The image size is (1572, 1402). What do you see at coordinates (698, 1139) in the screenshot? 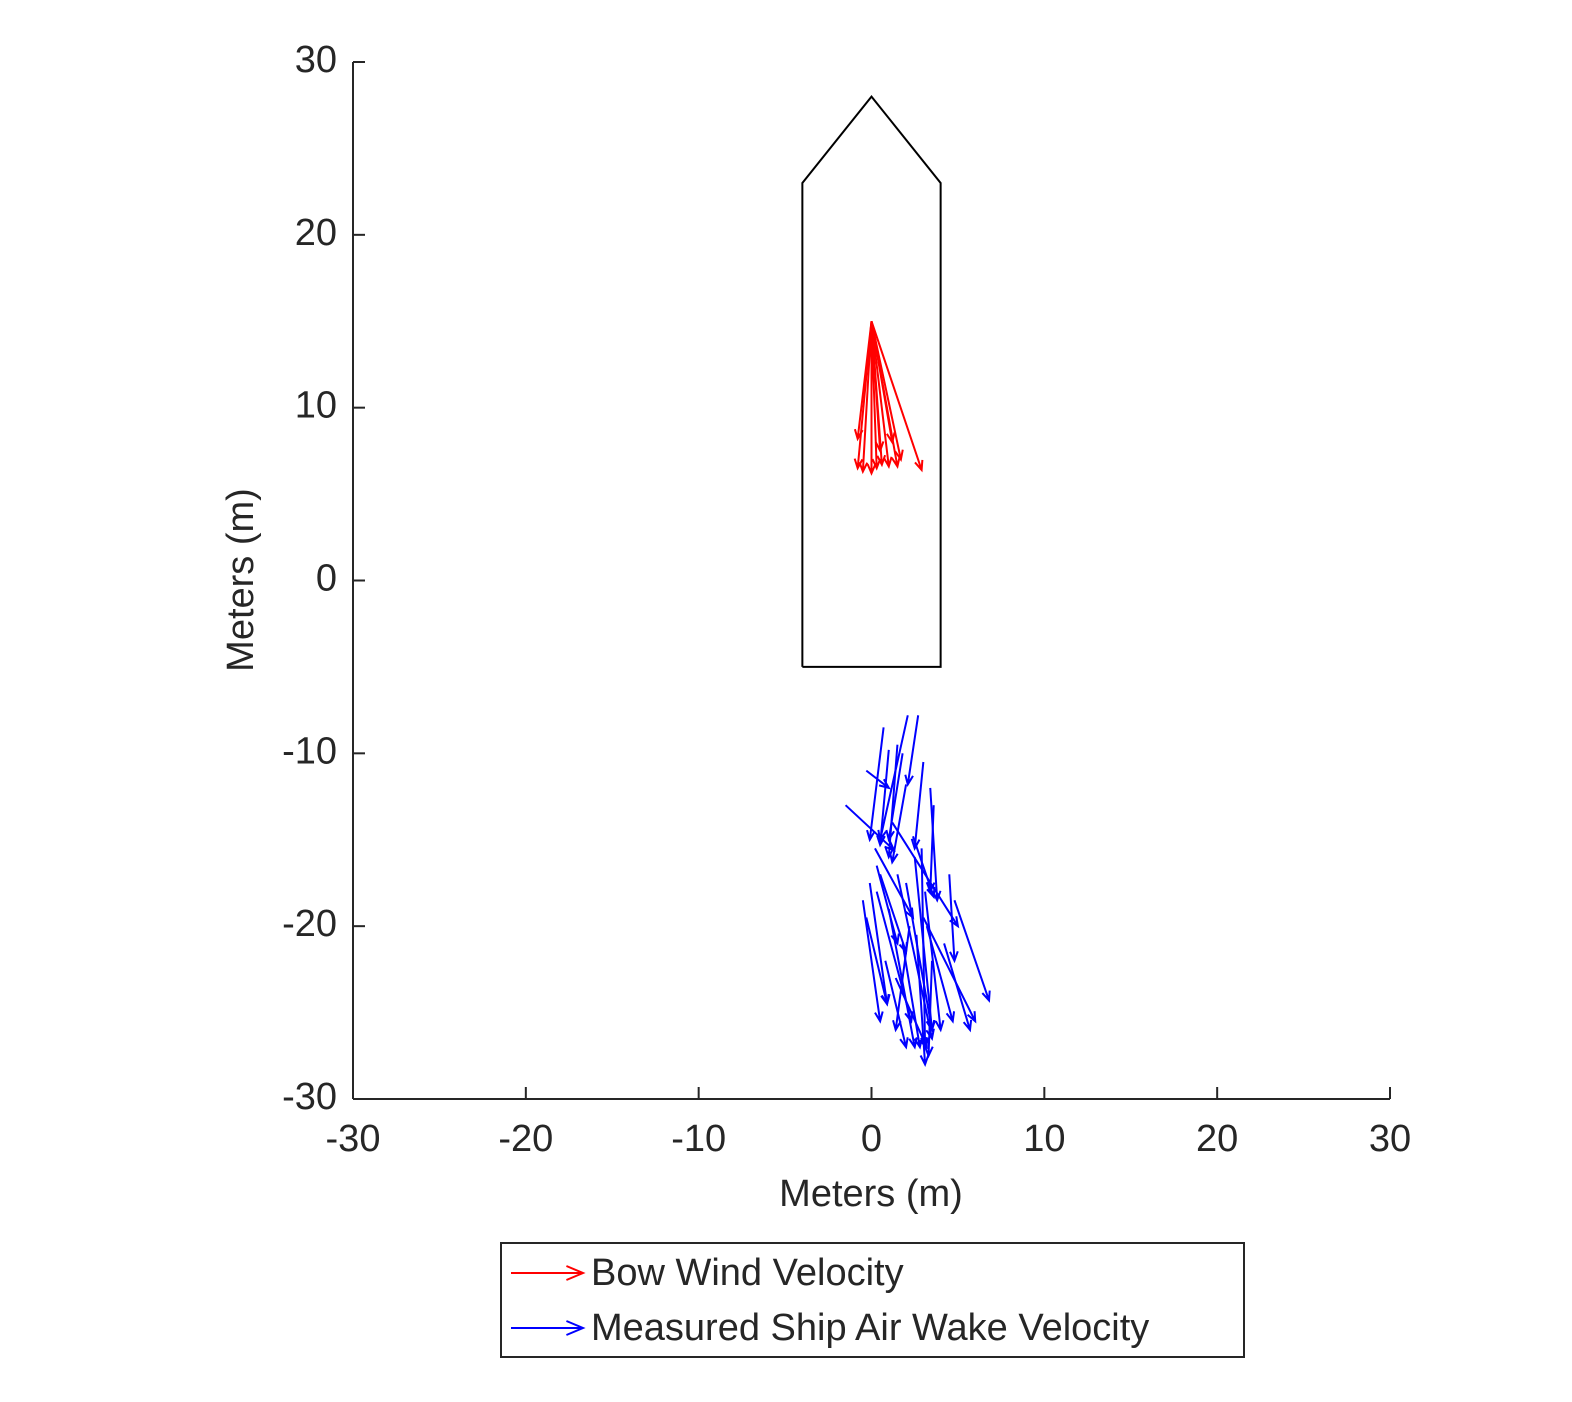
I see `x-tick-label: -10` at bounding box center [698, 1139].